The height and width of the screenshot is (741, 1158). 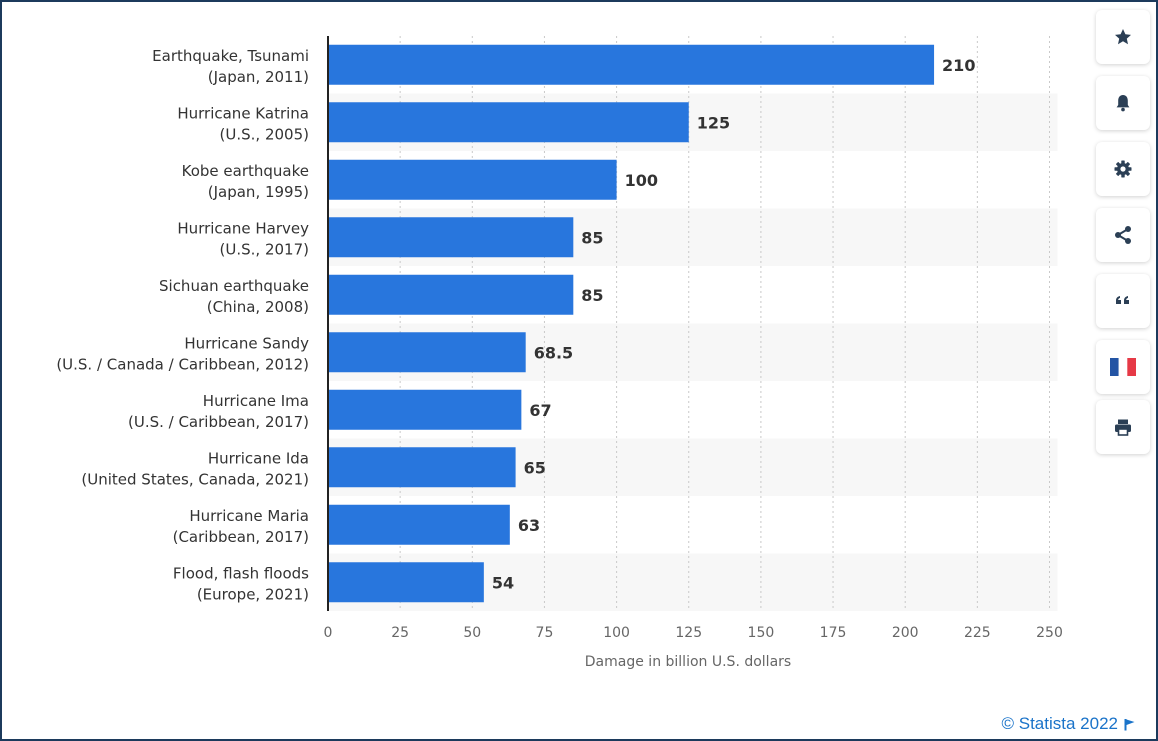 What do you see at coordinates (833, 633) in the screenshot?
I see `x-tick-label: 175` at bounding box center [833, 633].